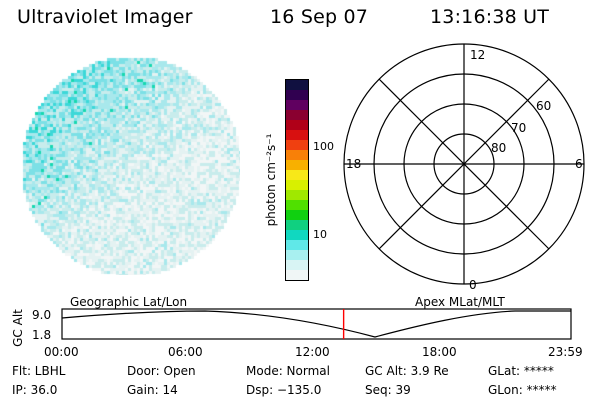 The height and width of the screenshot is (400, 600). What do you see at coordinates (473, 285) in the screenshot?
I see `mlt-label-0: 0` at bounding box center [473, 285].